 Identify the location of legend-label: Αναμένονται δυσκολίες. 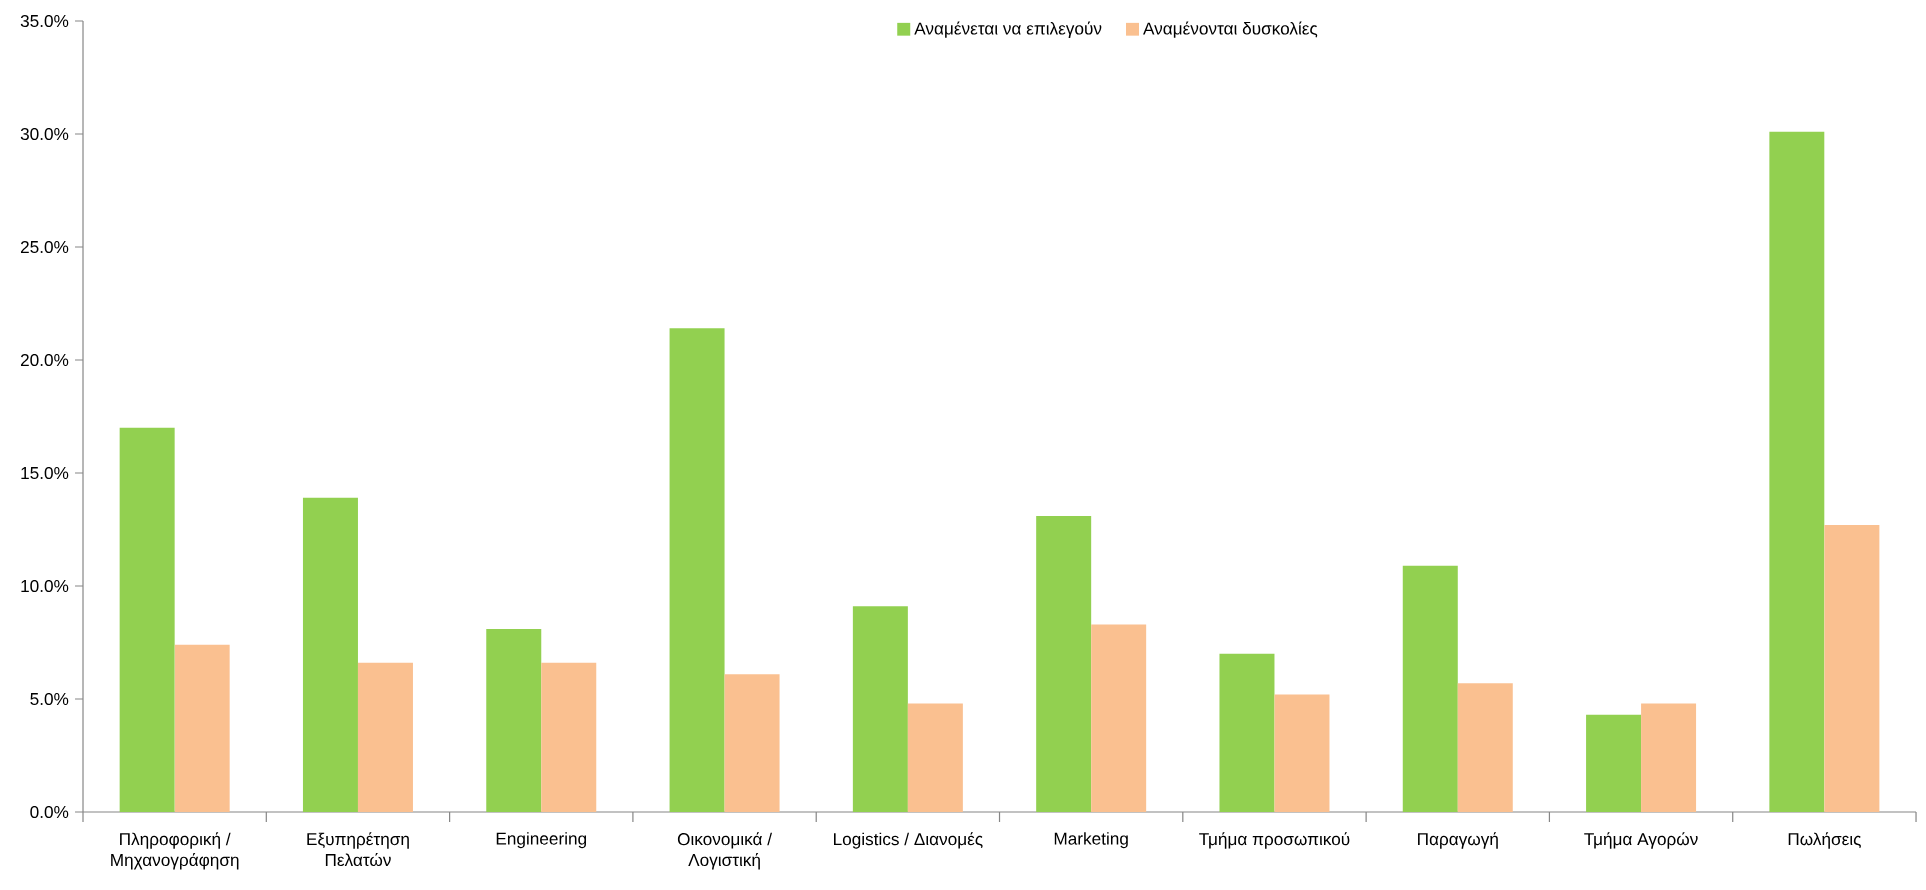
(1230, 29).